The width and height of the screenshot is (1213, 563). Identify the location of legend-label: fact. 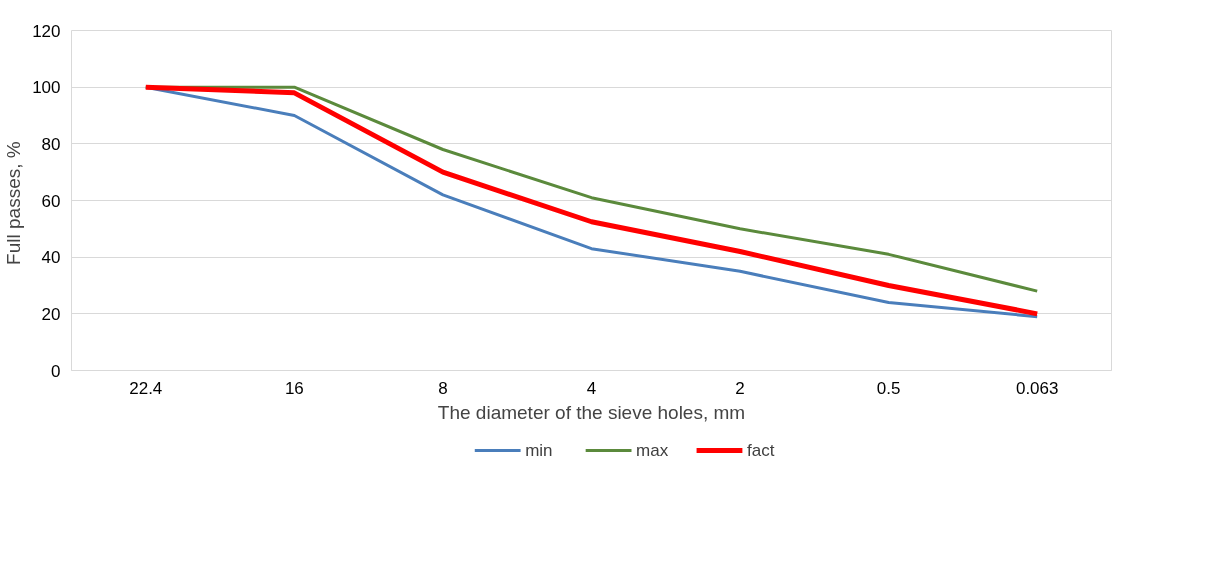
(760, 450).